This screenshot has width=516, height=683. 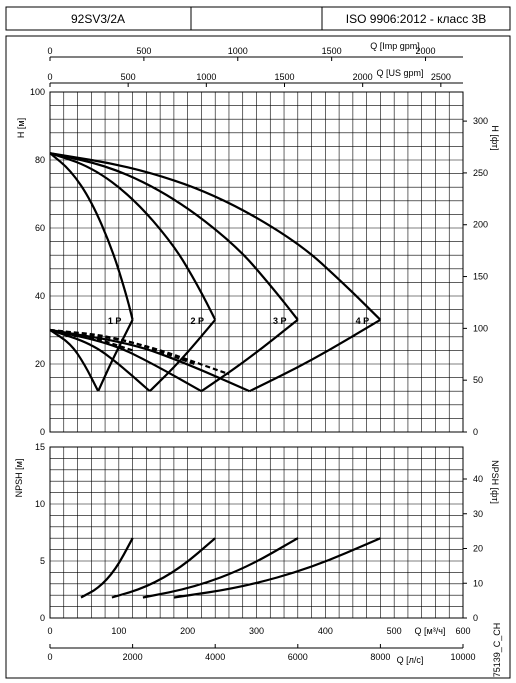 What do you see at coordinates (143, 51) in the screenshot?
I see `imp-tick-label: 500` at bounding box center [143, 51].